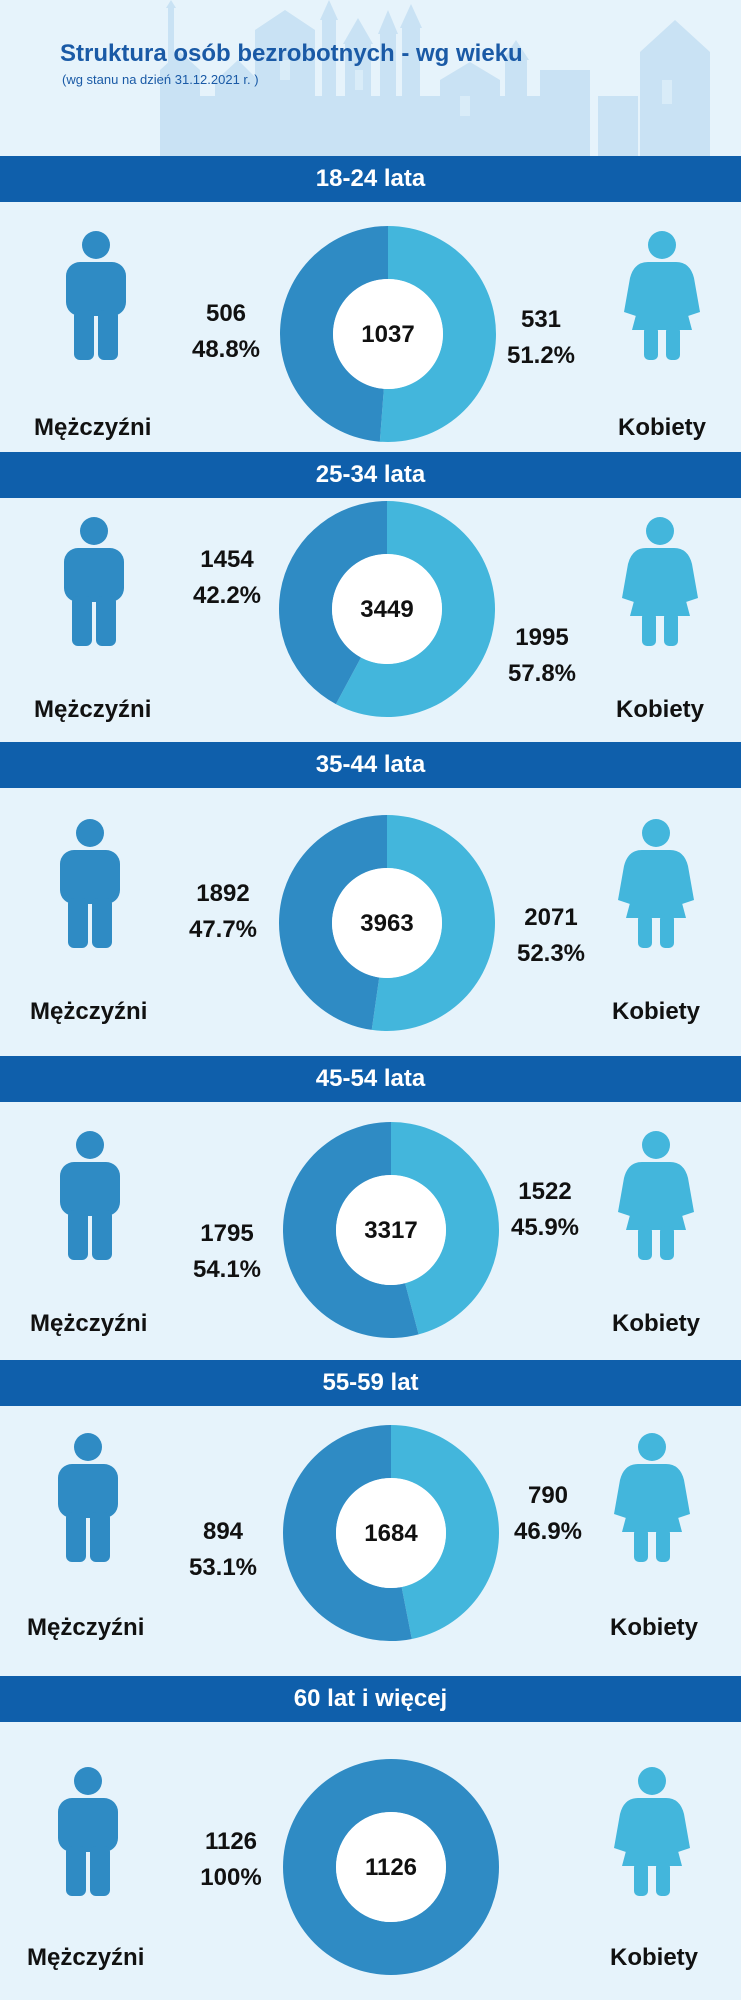  I want to click on male-stat: 894 53.1%, so click(223, 1550).